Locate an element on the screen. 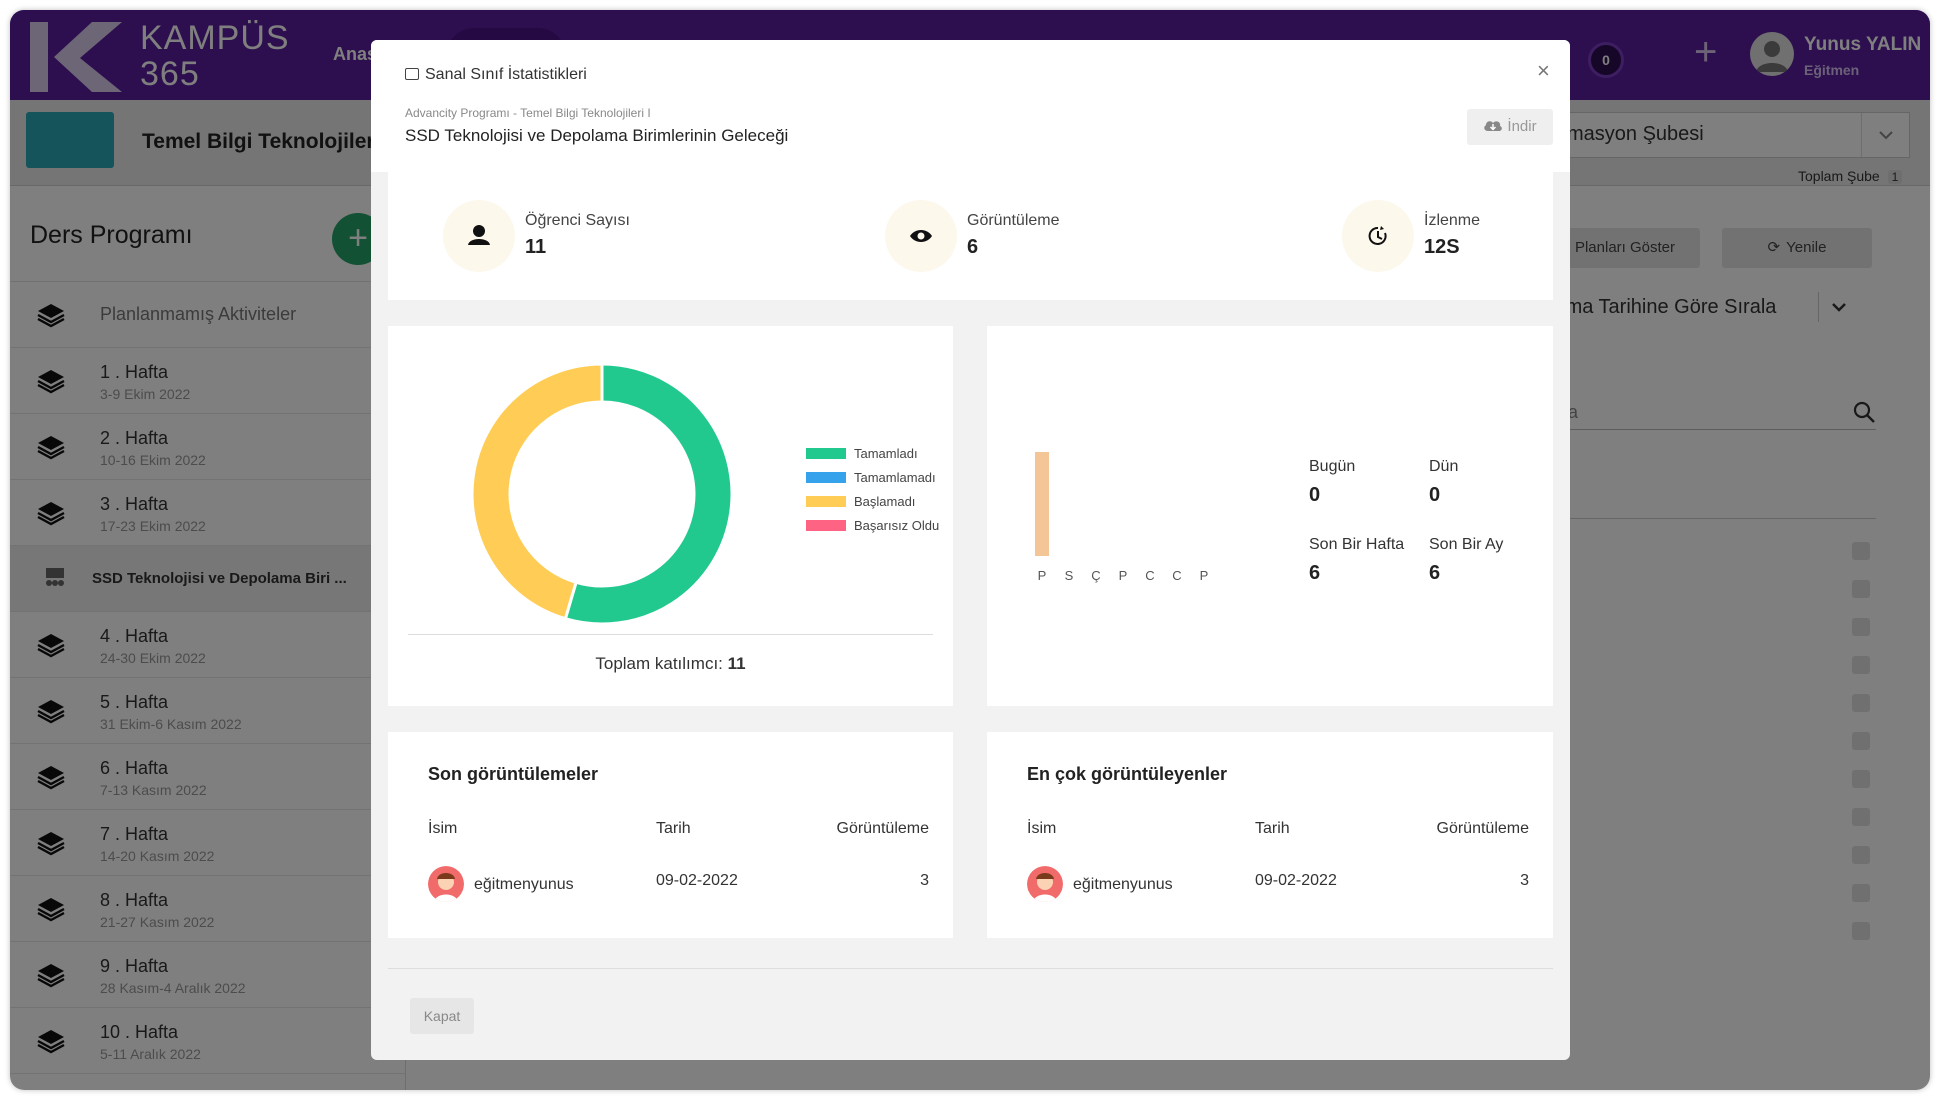 Image resolution: width=1940 pixels, height=1100 pixels. bar is located at coordinates (1042, 504).